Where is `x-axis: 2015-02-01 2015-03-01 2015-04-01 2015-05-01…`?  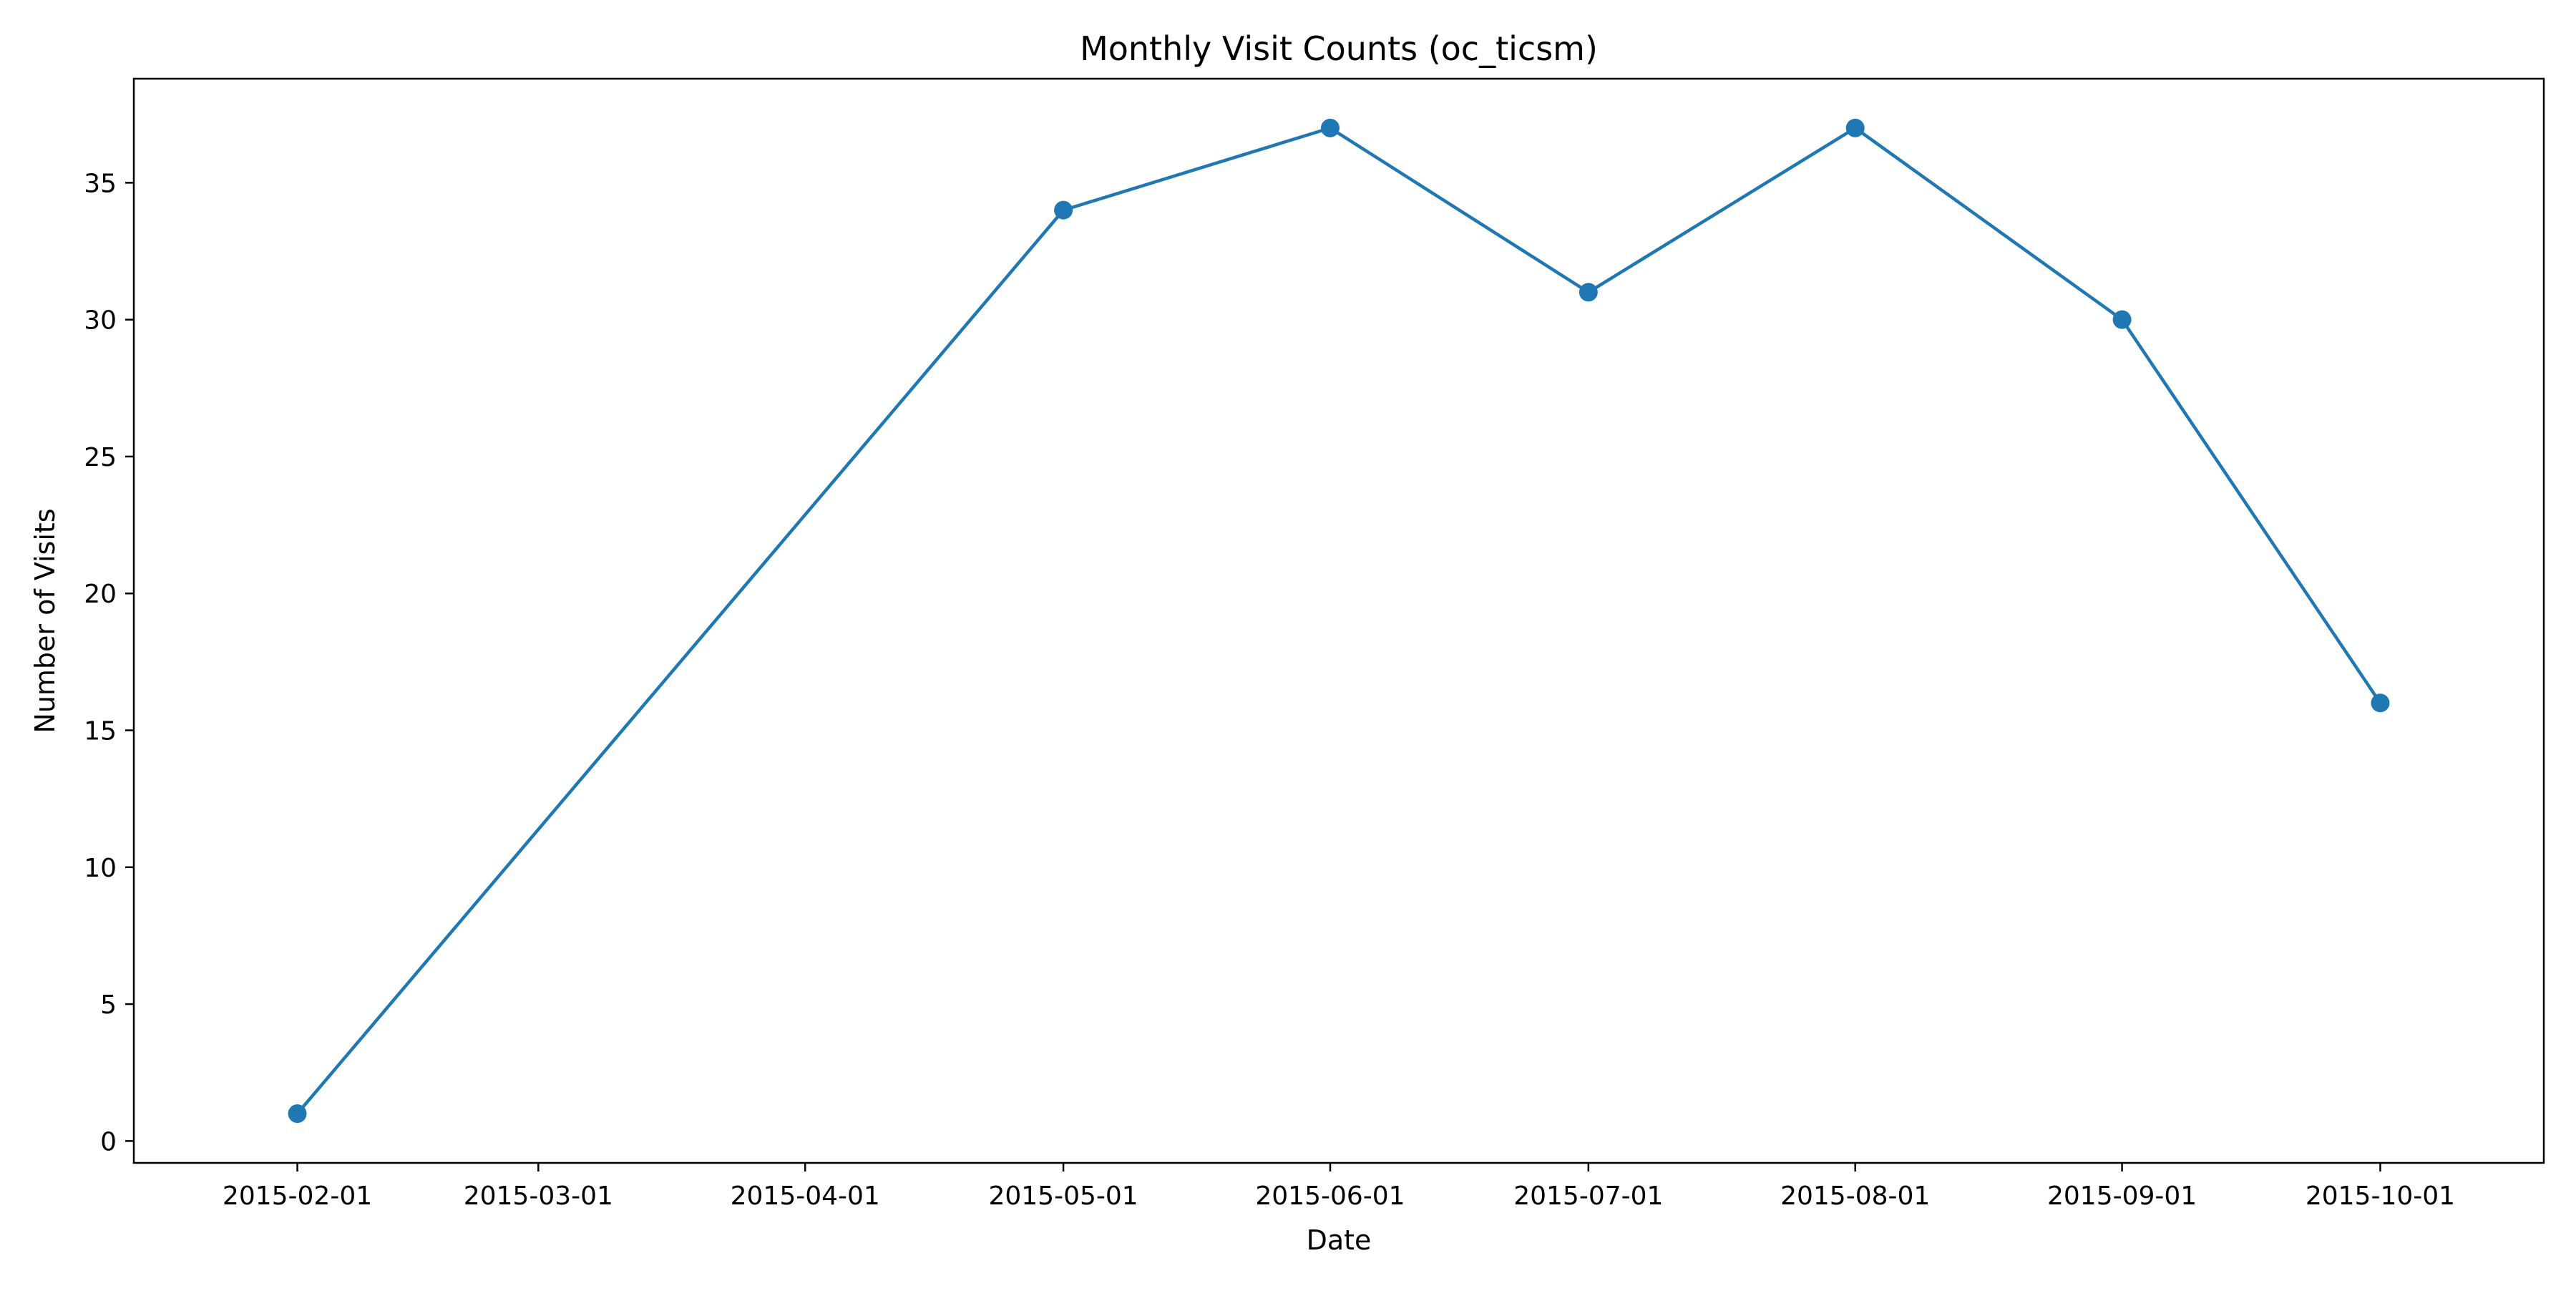 x-axis: 2015-02-01 2015-03-01 2015-04-01 2015-05-01… is located at coordinates (1339, 1187).